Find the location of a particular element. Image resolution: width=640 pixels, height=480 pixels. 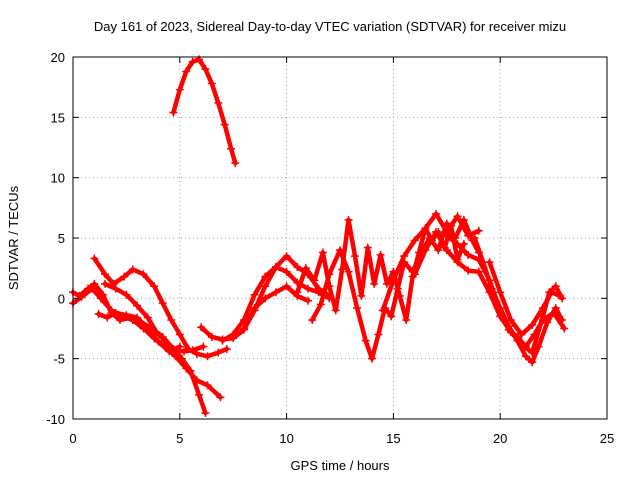

x-tick-label: 15 is located at coordinates (393, 438).